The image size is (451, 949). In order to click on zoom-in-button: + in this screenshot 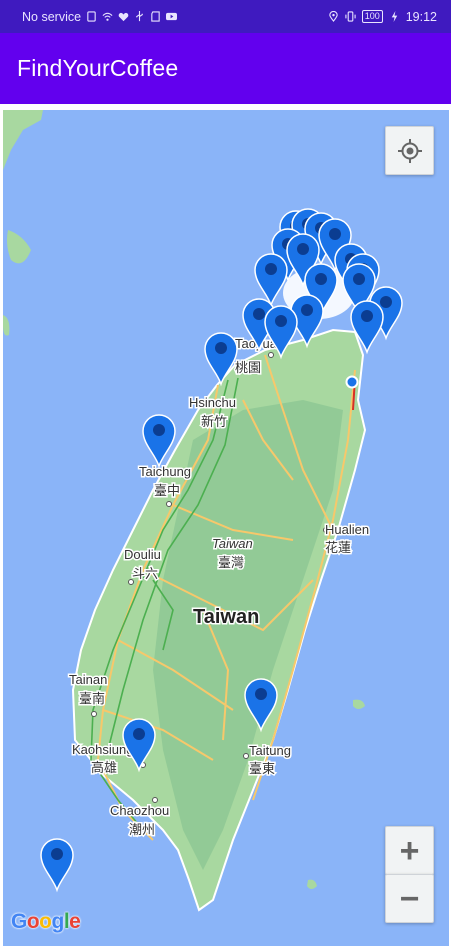, I will do `click(409, 850)`.